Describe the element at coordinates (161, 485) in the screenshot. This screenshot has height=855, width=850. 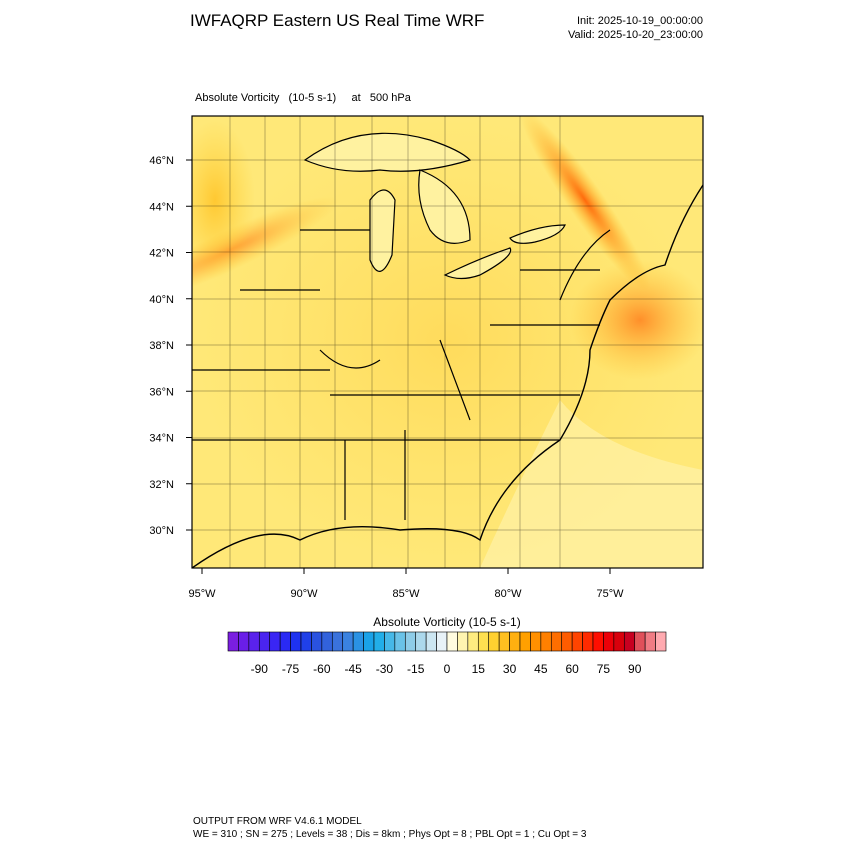
I see `lat-label: 32°N` at that location.